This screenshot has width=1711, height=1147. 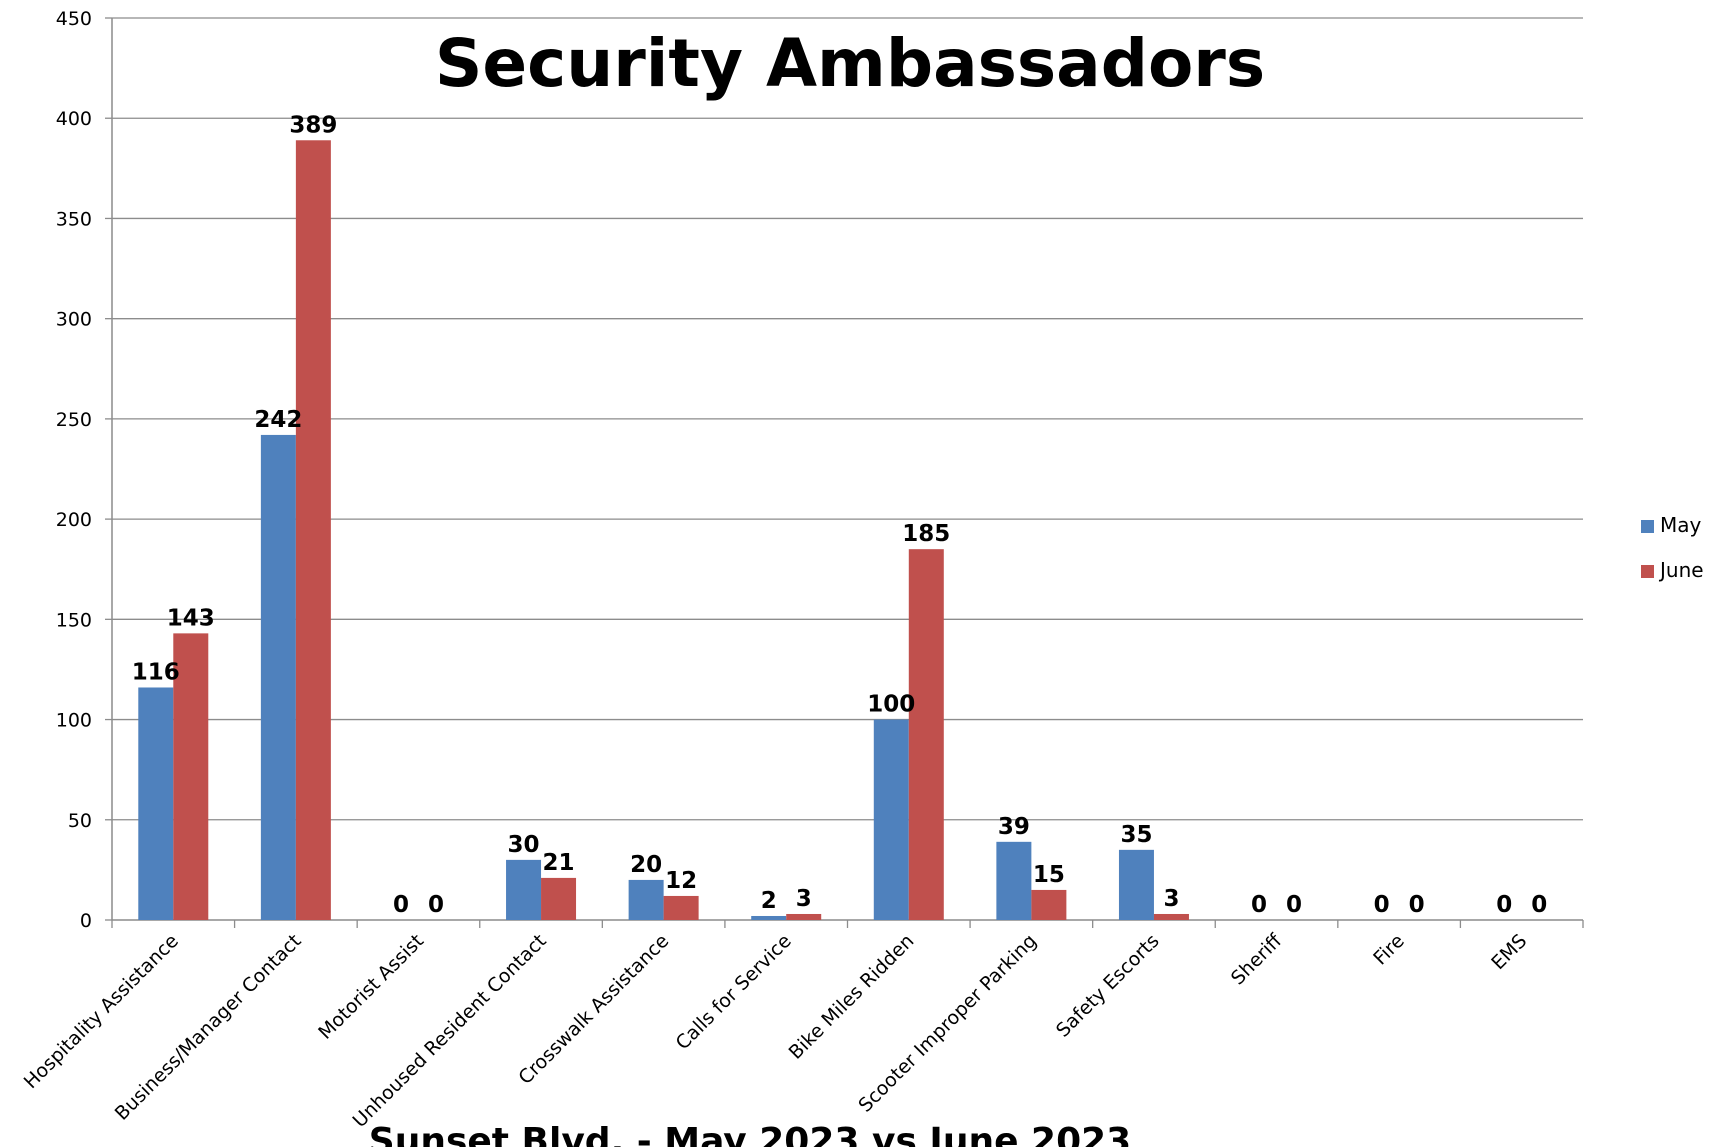 What do you see at coordinates (1136, 835) in the screenshot?
I see `data-label-may: 35` at bounding box center [1136, 835].